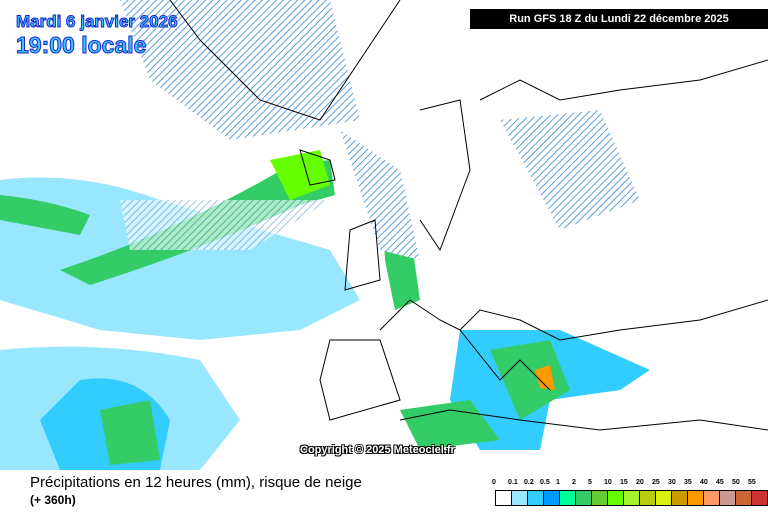 The width and height of the screenshot is (768, 512). What do you see at coordinates (619, 19) in the screenshot?
I see `run-info: Run GFS 18 Z du Lundi 22 décembre 2025` at bounding box center [619, 19].